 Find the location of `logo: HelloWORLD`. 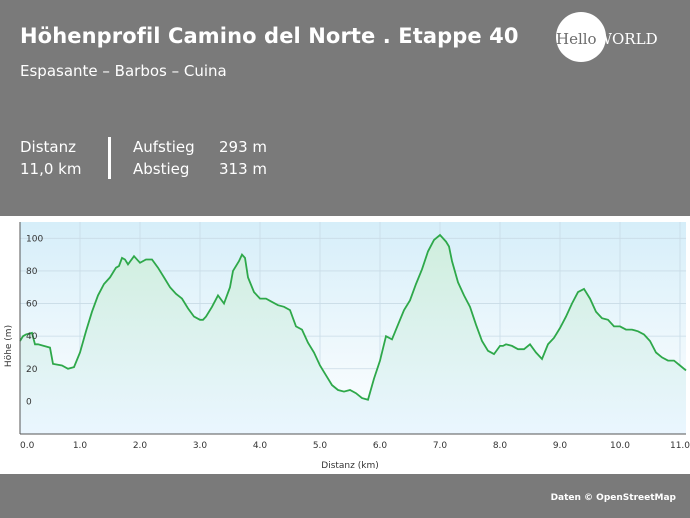

logo: HelloWORLD is located at coordinates (607, 39).